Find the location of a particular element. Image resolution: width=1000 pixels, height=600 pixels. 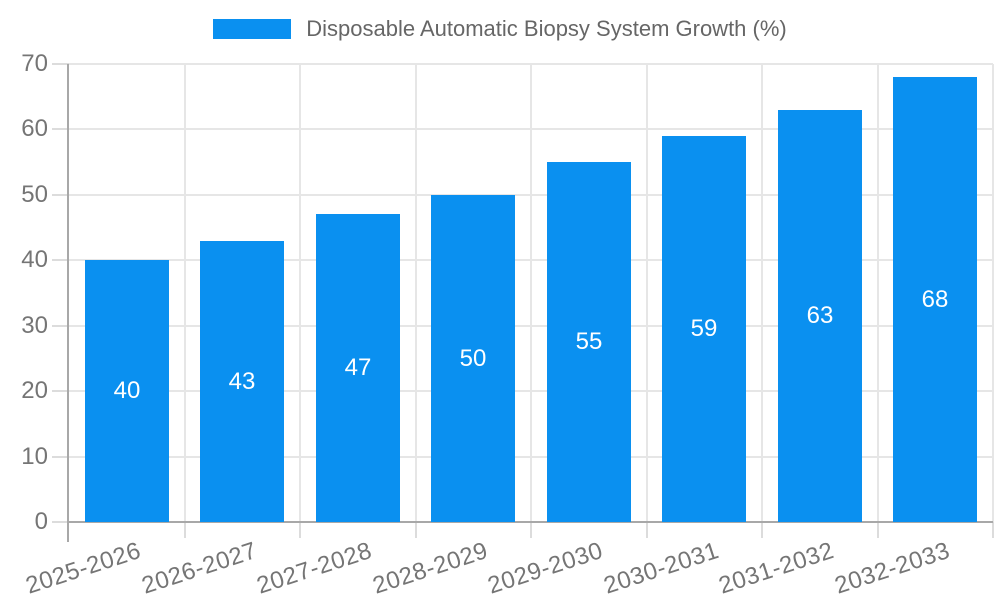

y-axis-tick-label: 0 is located at coordinates (41, 521).